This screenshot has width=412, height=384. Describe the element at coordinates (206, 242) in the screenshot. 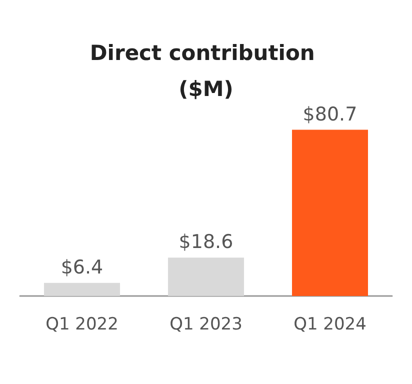

I see `data-label: $18.6` at that location.